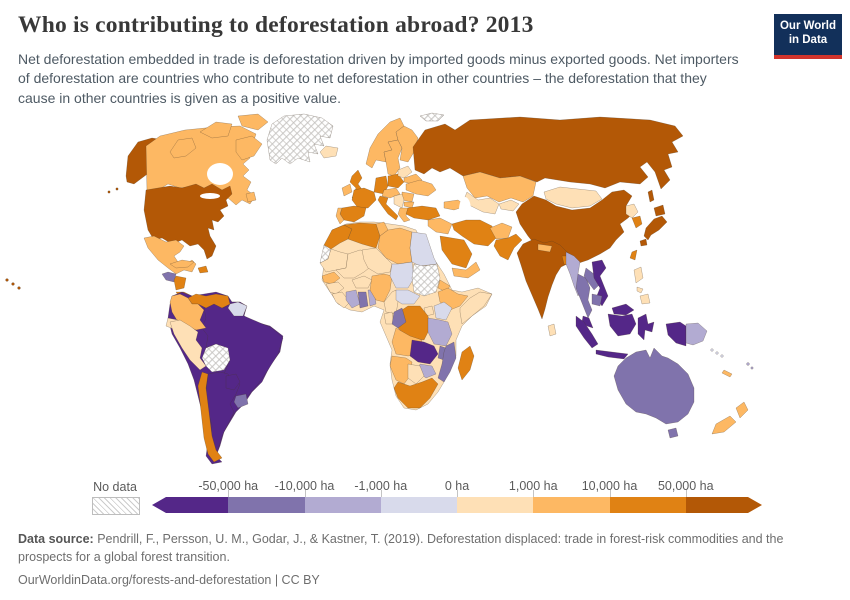 This screenshot has width=850, height=600. What do you see at coordinates (416, 374) in the screenshot?
I see `country-botswana` at bounding box center [416, 374].